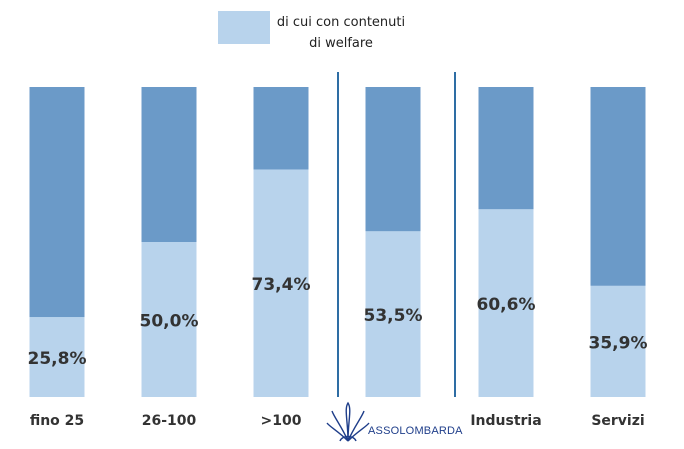 Image resolution: width=684 pixels, height=449 pixels. What do you see at coordinates (341, 33) in the screenshot?
I see `legend-label-welfare: di cui con contenuti di welfare` at bounding box center [341, 33].